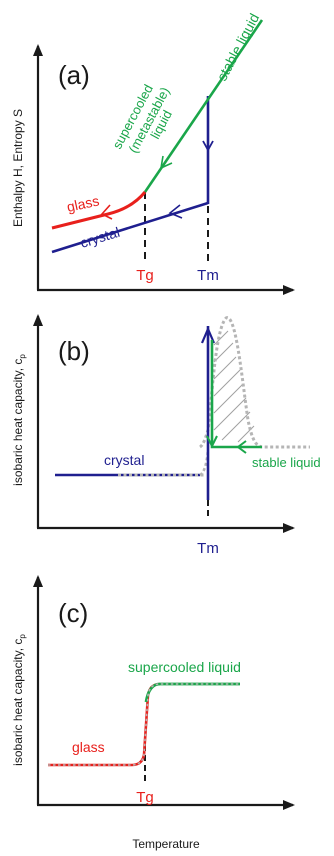 The image size is (334, 856). Describe the element at coordinates (208, 335) in the screenshot. I see `panel-b-tm-up-arrow` at that location.